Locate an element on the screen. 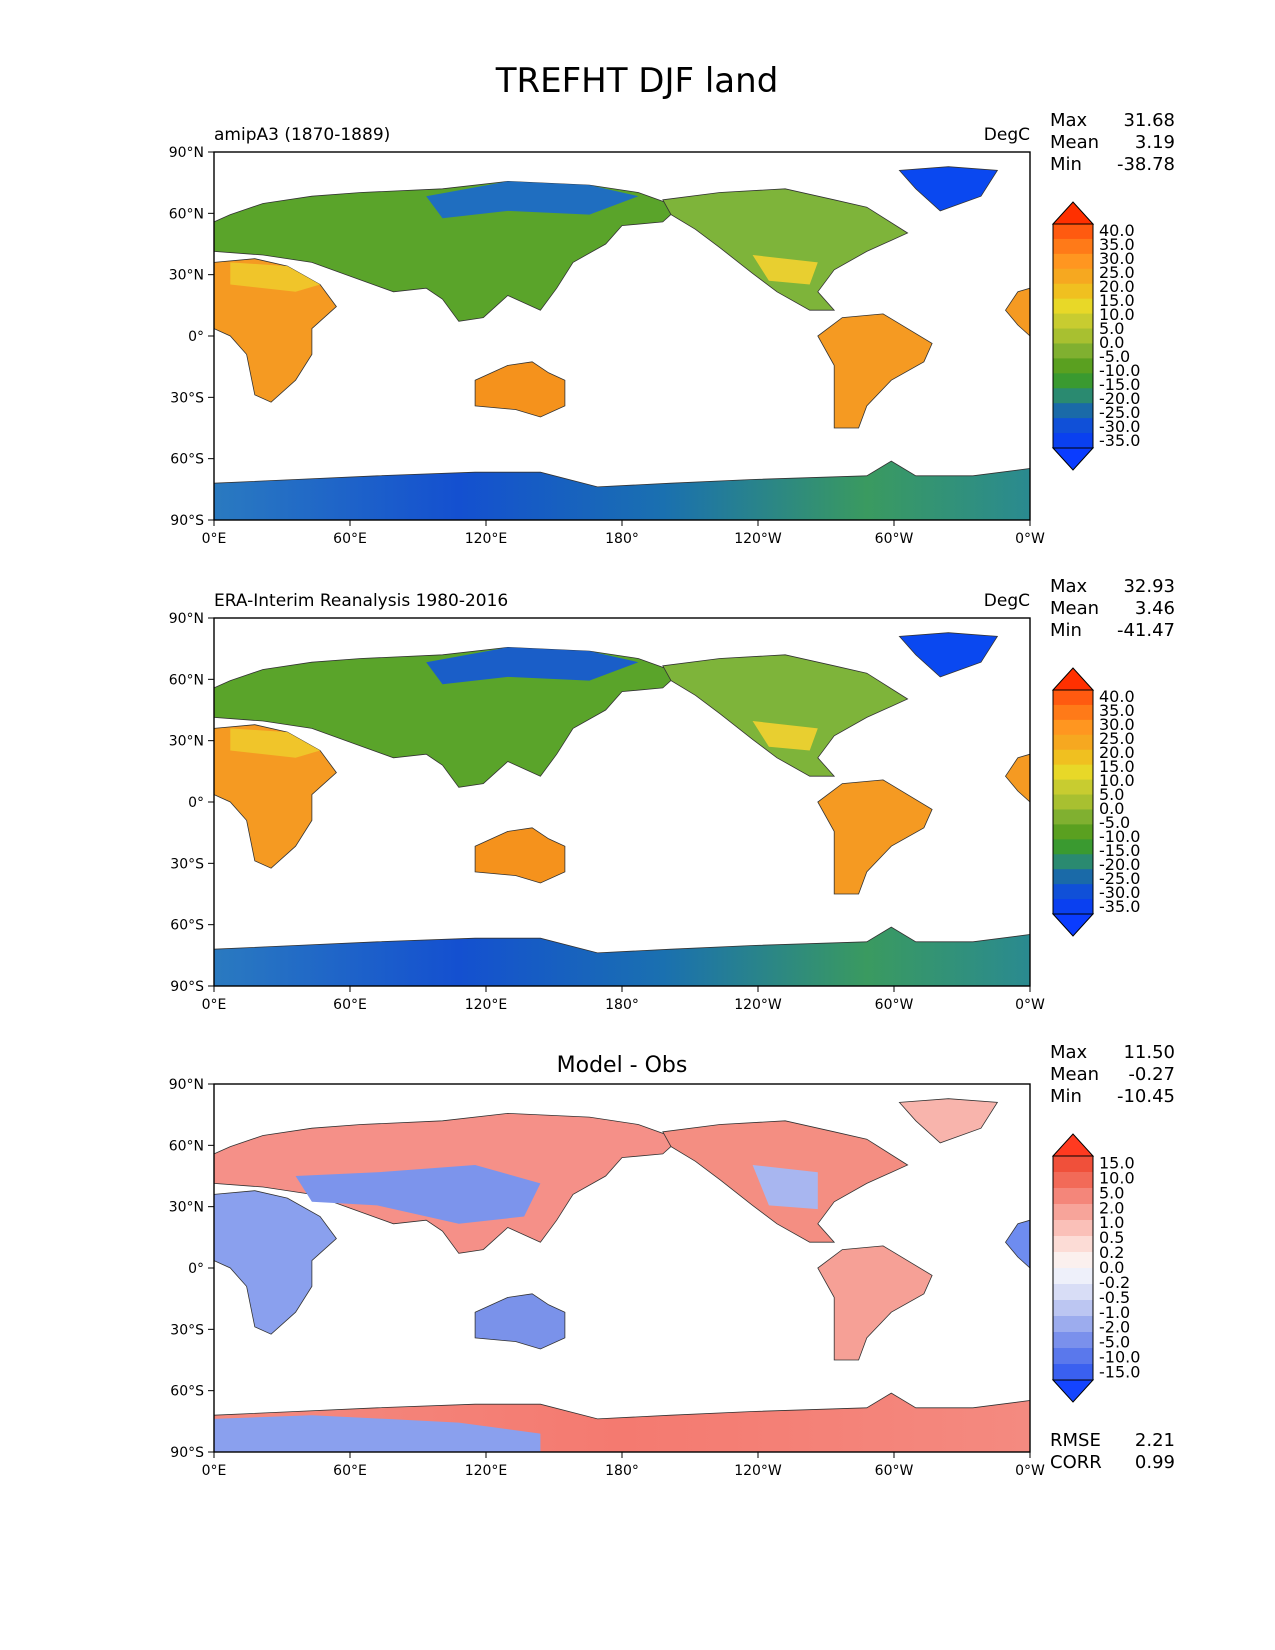 This screenshot has width=1275, height=1650. landmass-africa is located at coordinates (275, 796).